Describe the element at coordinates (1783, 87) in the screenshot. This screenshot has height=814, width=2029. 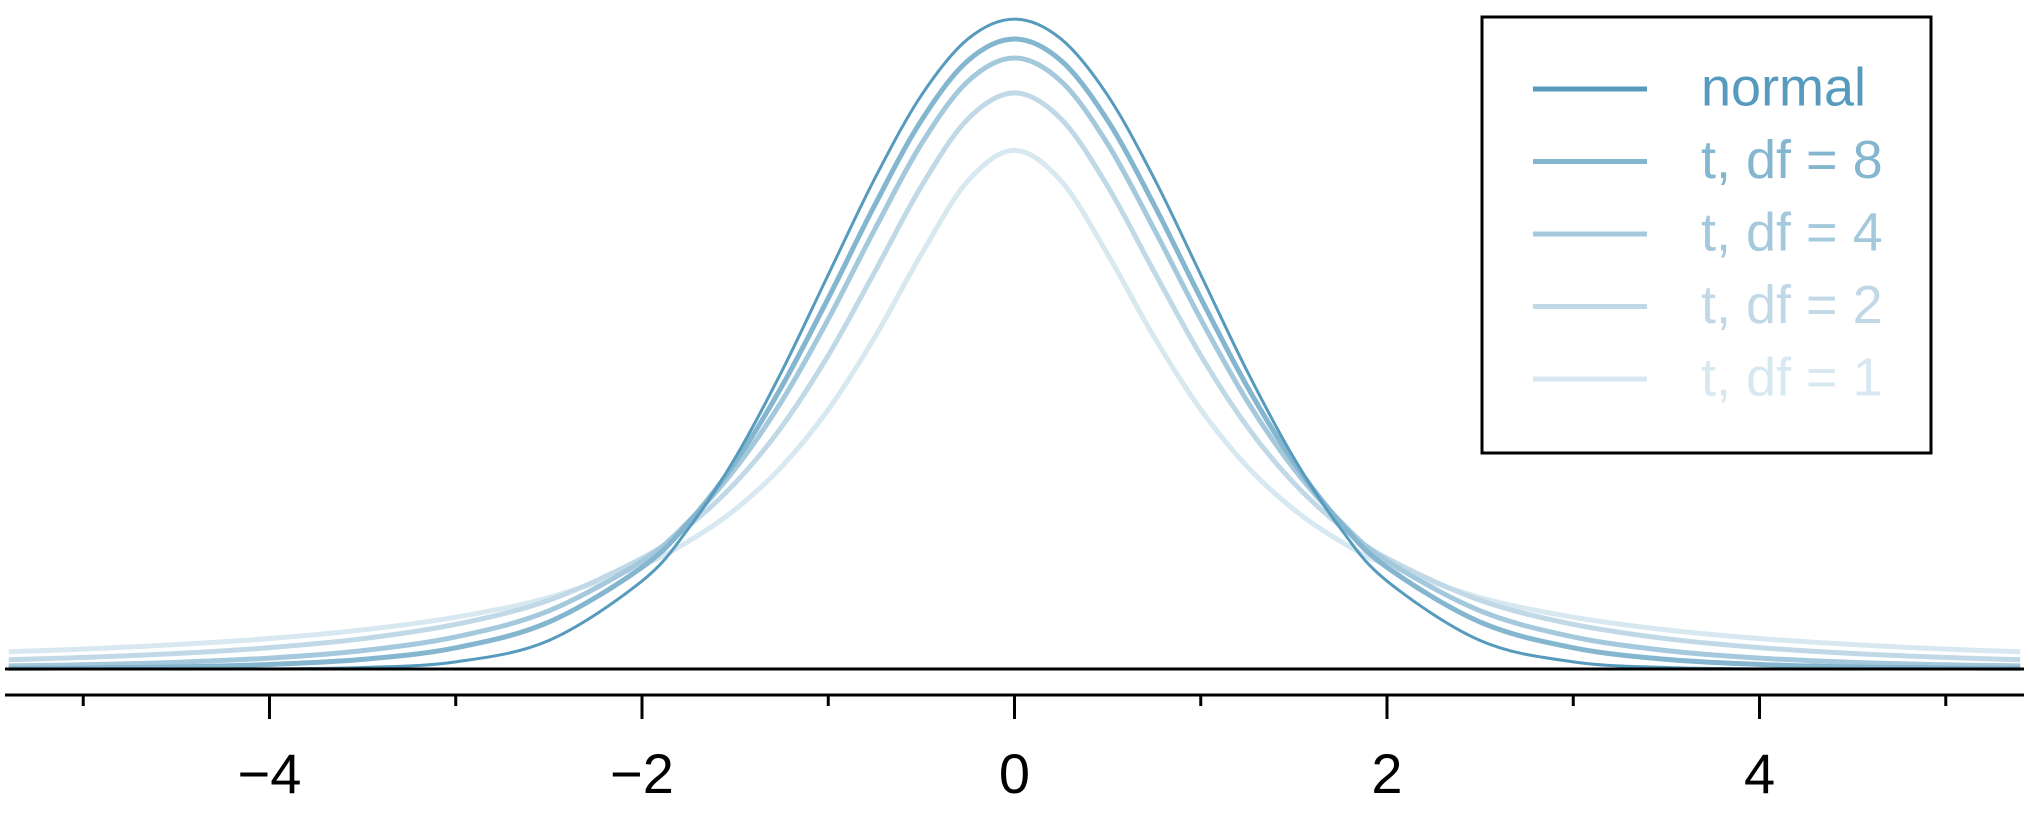
I see `legend-label: normal` at that location.